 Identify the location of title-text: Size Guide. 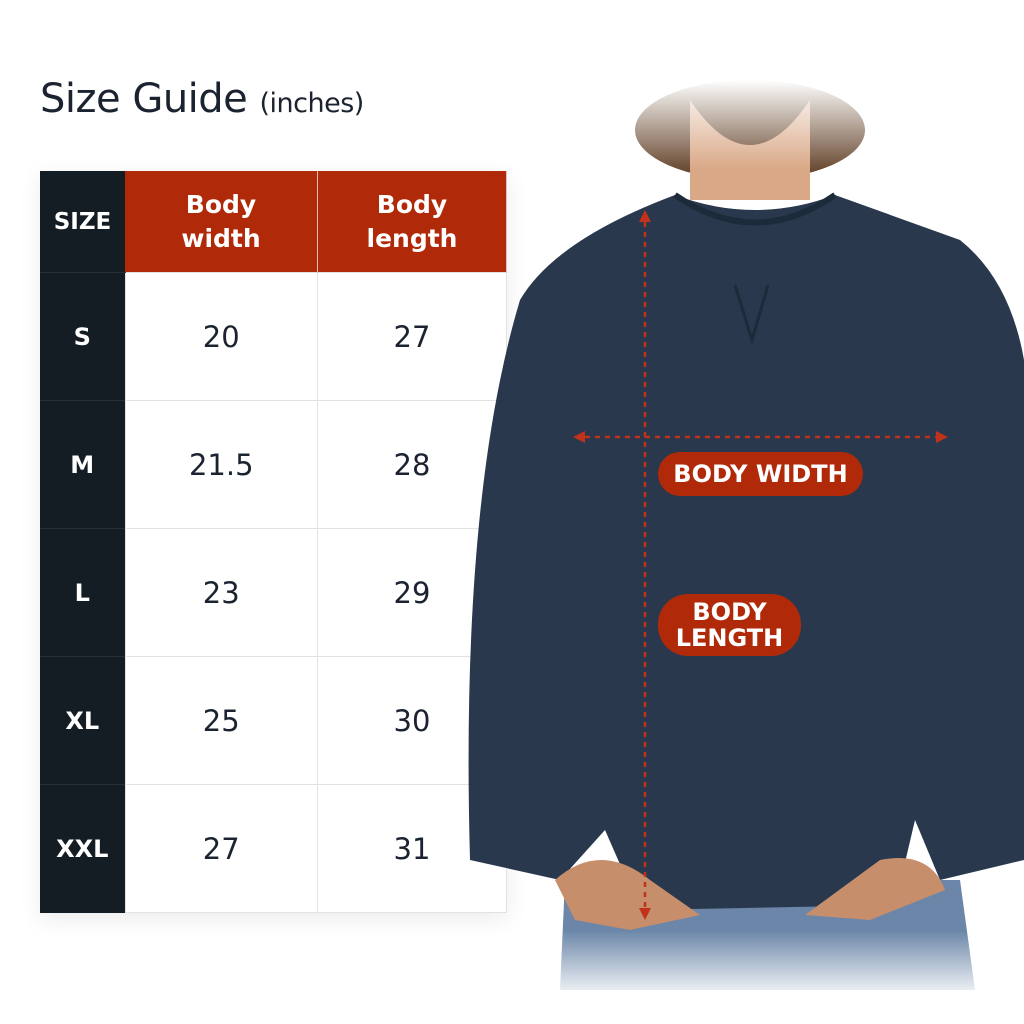
(144, 99).